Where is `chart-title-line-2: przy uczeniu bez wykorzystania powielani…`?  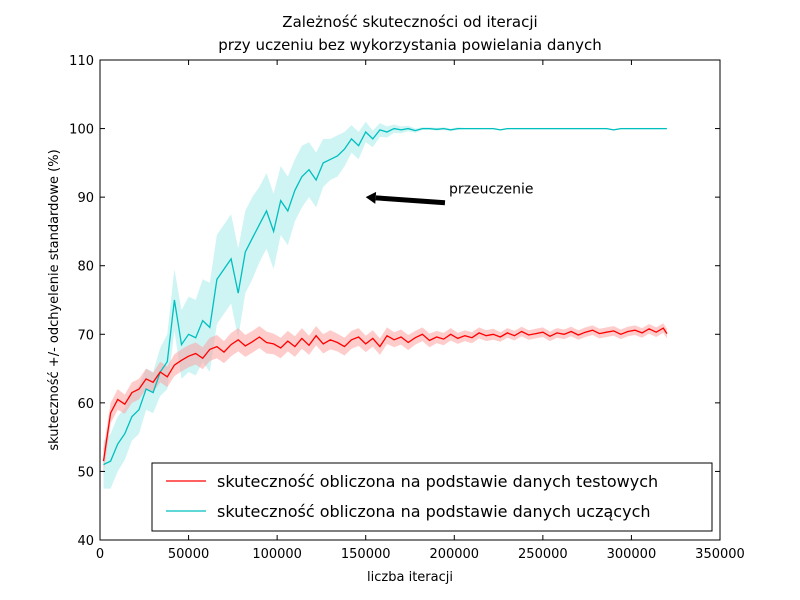 chart-title-line-2: przy uczeniu bez wykorzystania powielani… is located at coordinates (410, 45).